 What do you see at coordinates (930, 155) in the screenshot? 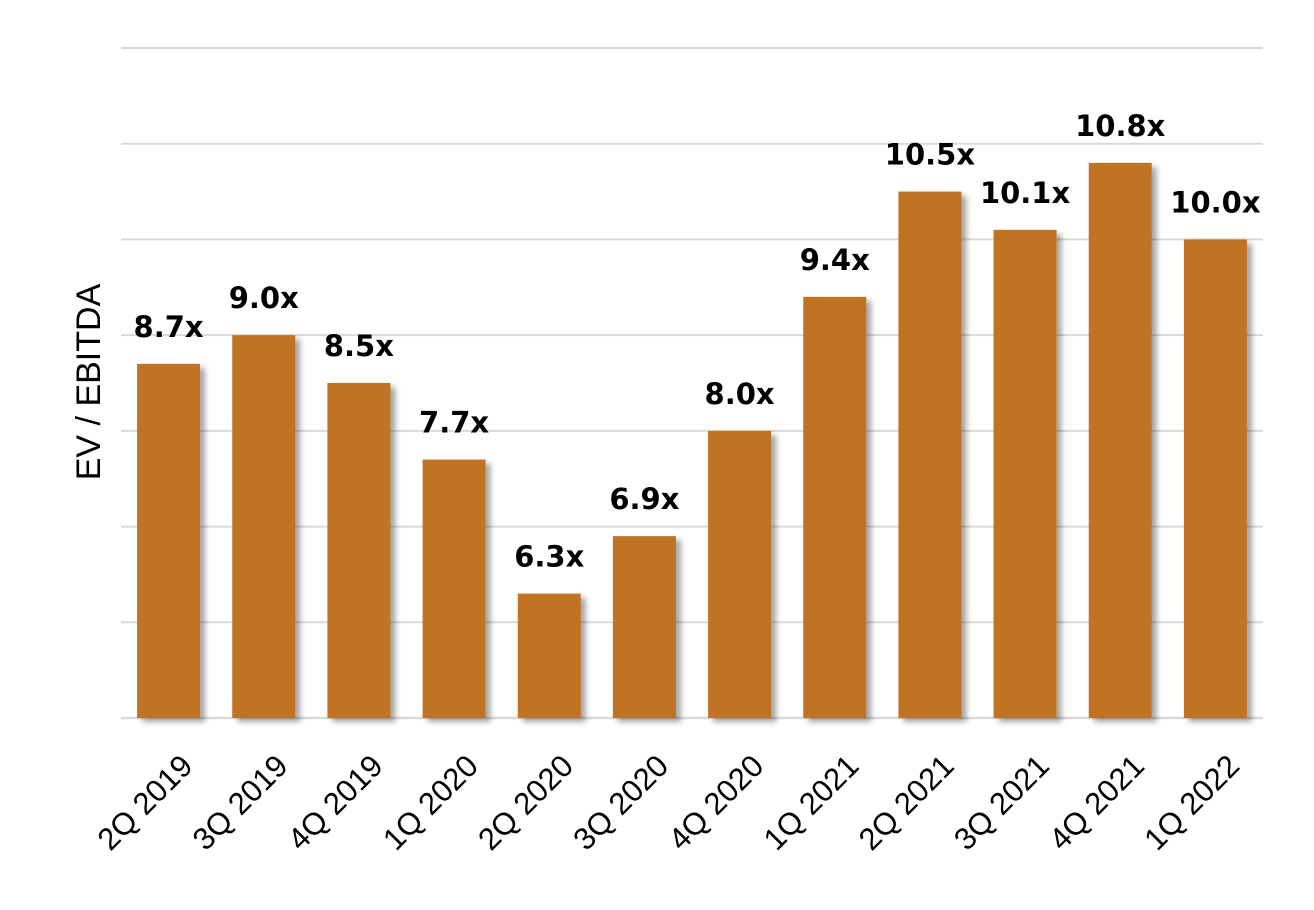
I see `data-label: 10.5x` at bounding box center [930, 155].